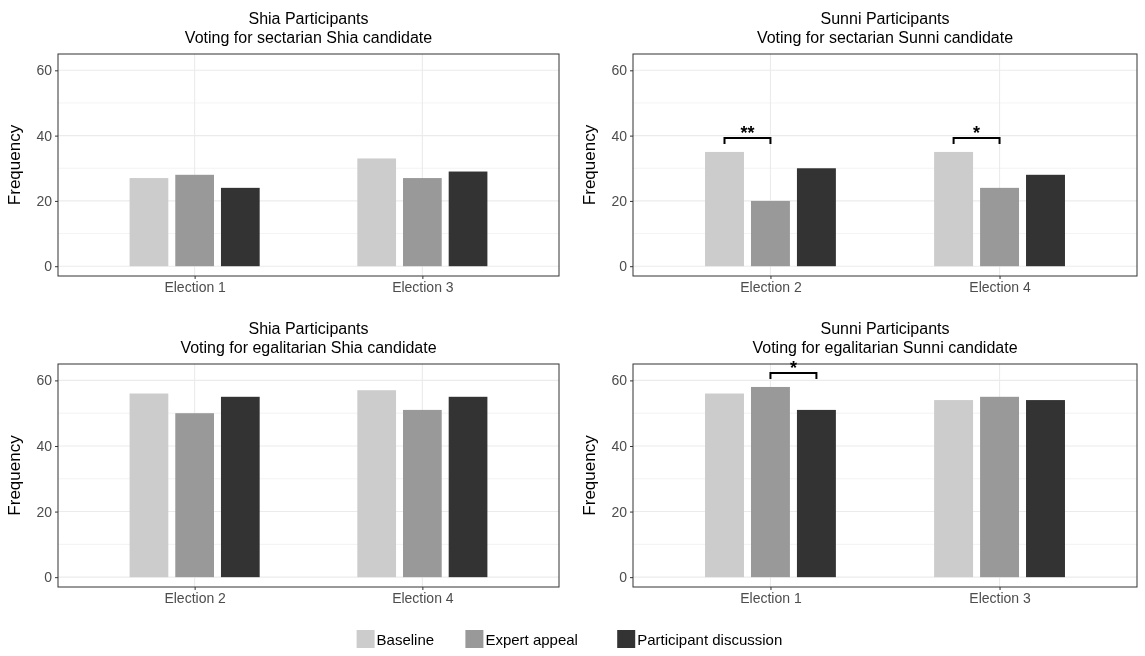  Describe the element at coordinates (710, 639) in the screenshot. I see `legend-label: Participant discussion` at that location.